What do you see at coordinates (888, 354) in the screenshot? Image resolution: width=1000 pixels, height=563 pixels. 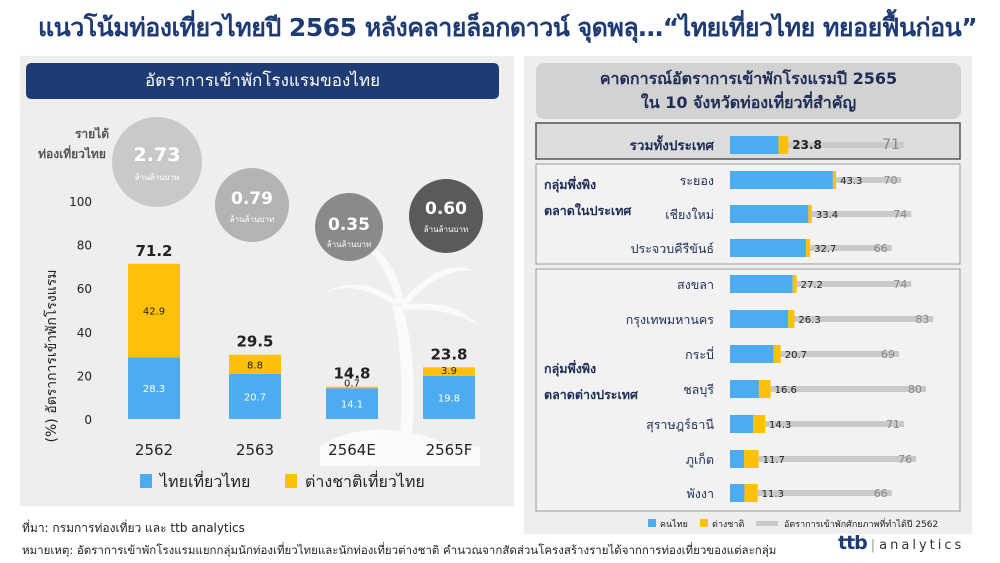 I see `potential-value-label: 69` at bounding box center [888, 354].